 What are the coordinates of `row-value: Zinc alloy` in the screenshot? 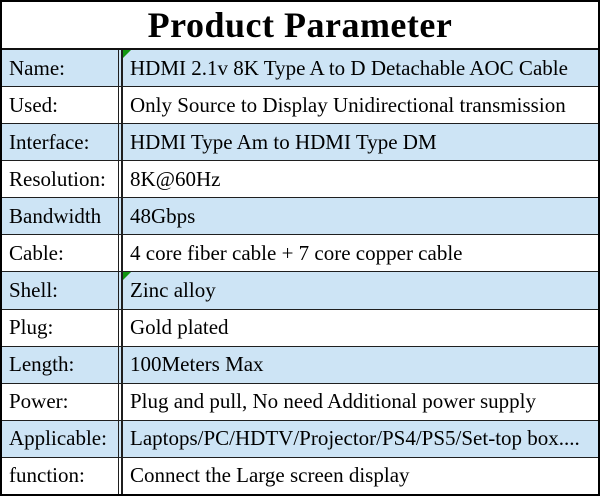 It's located at (360, 290).